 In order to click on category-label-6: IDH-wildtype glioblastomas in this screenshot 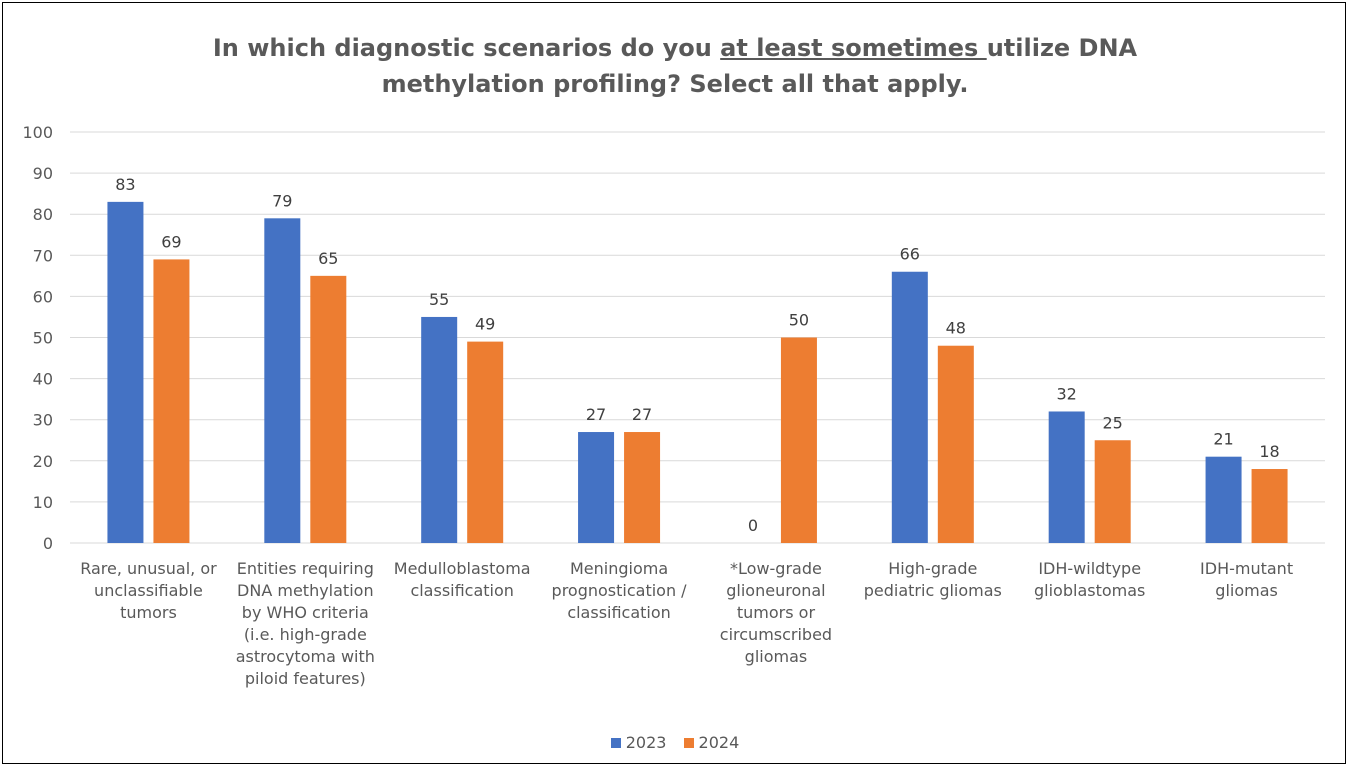, I will do `click(1090, 580)`.